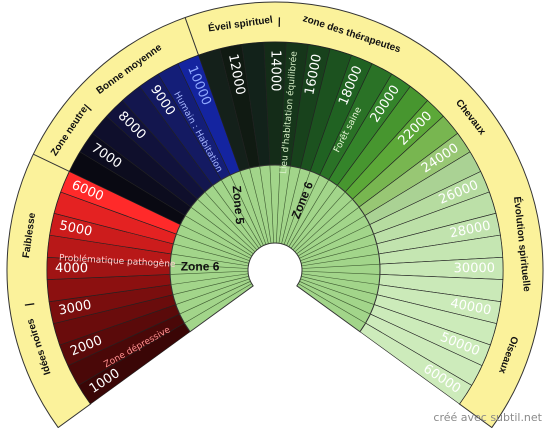 The width and height of the screenshot is (550, 428). What do you see at coordinates (474, 268) in the screenshot?
I see `scale-value-label: 30000` at bounding box center [474, 268].